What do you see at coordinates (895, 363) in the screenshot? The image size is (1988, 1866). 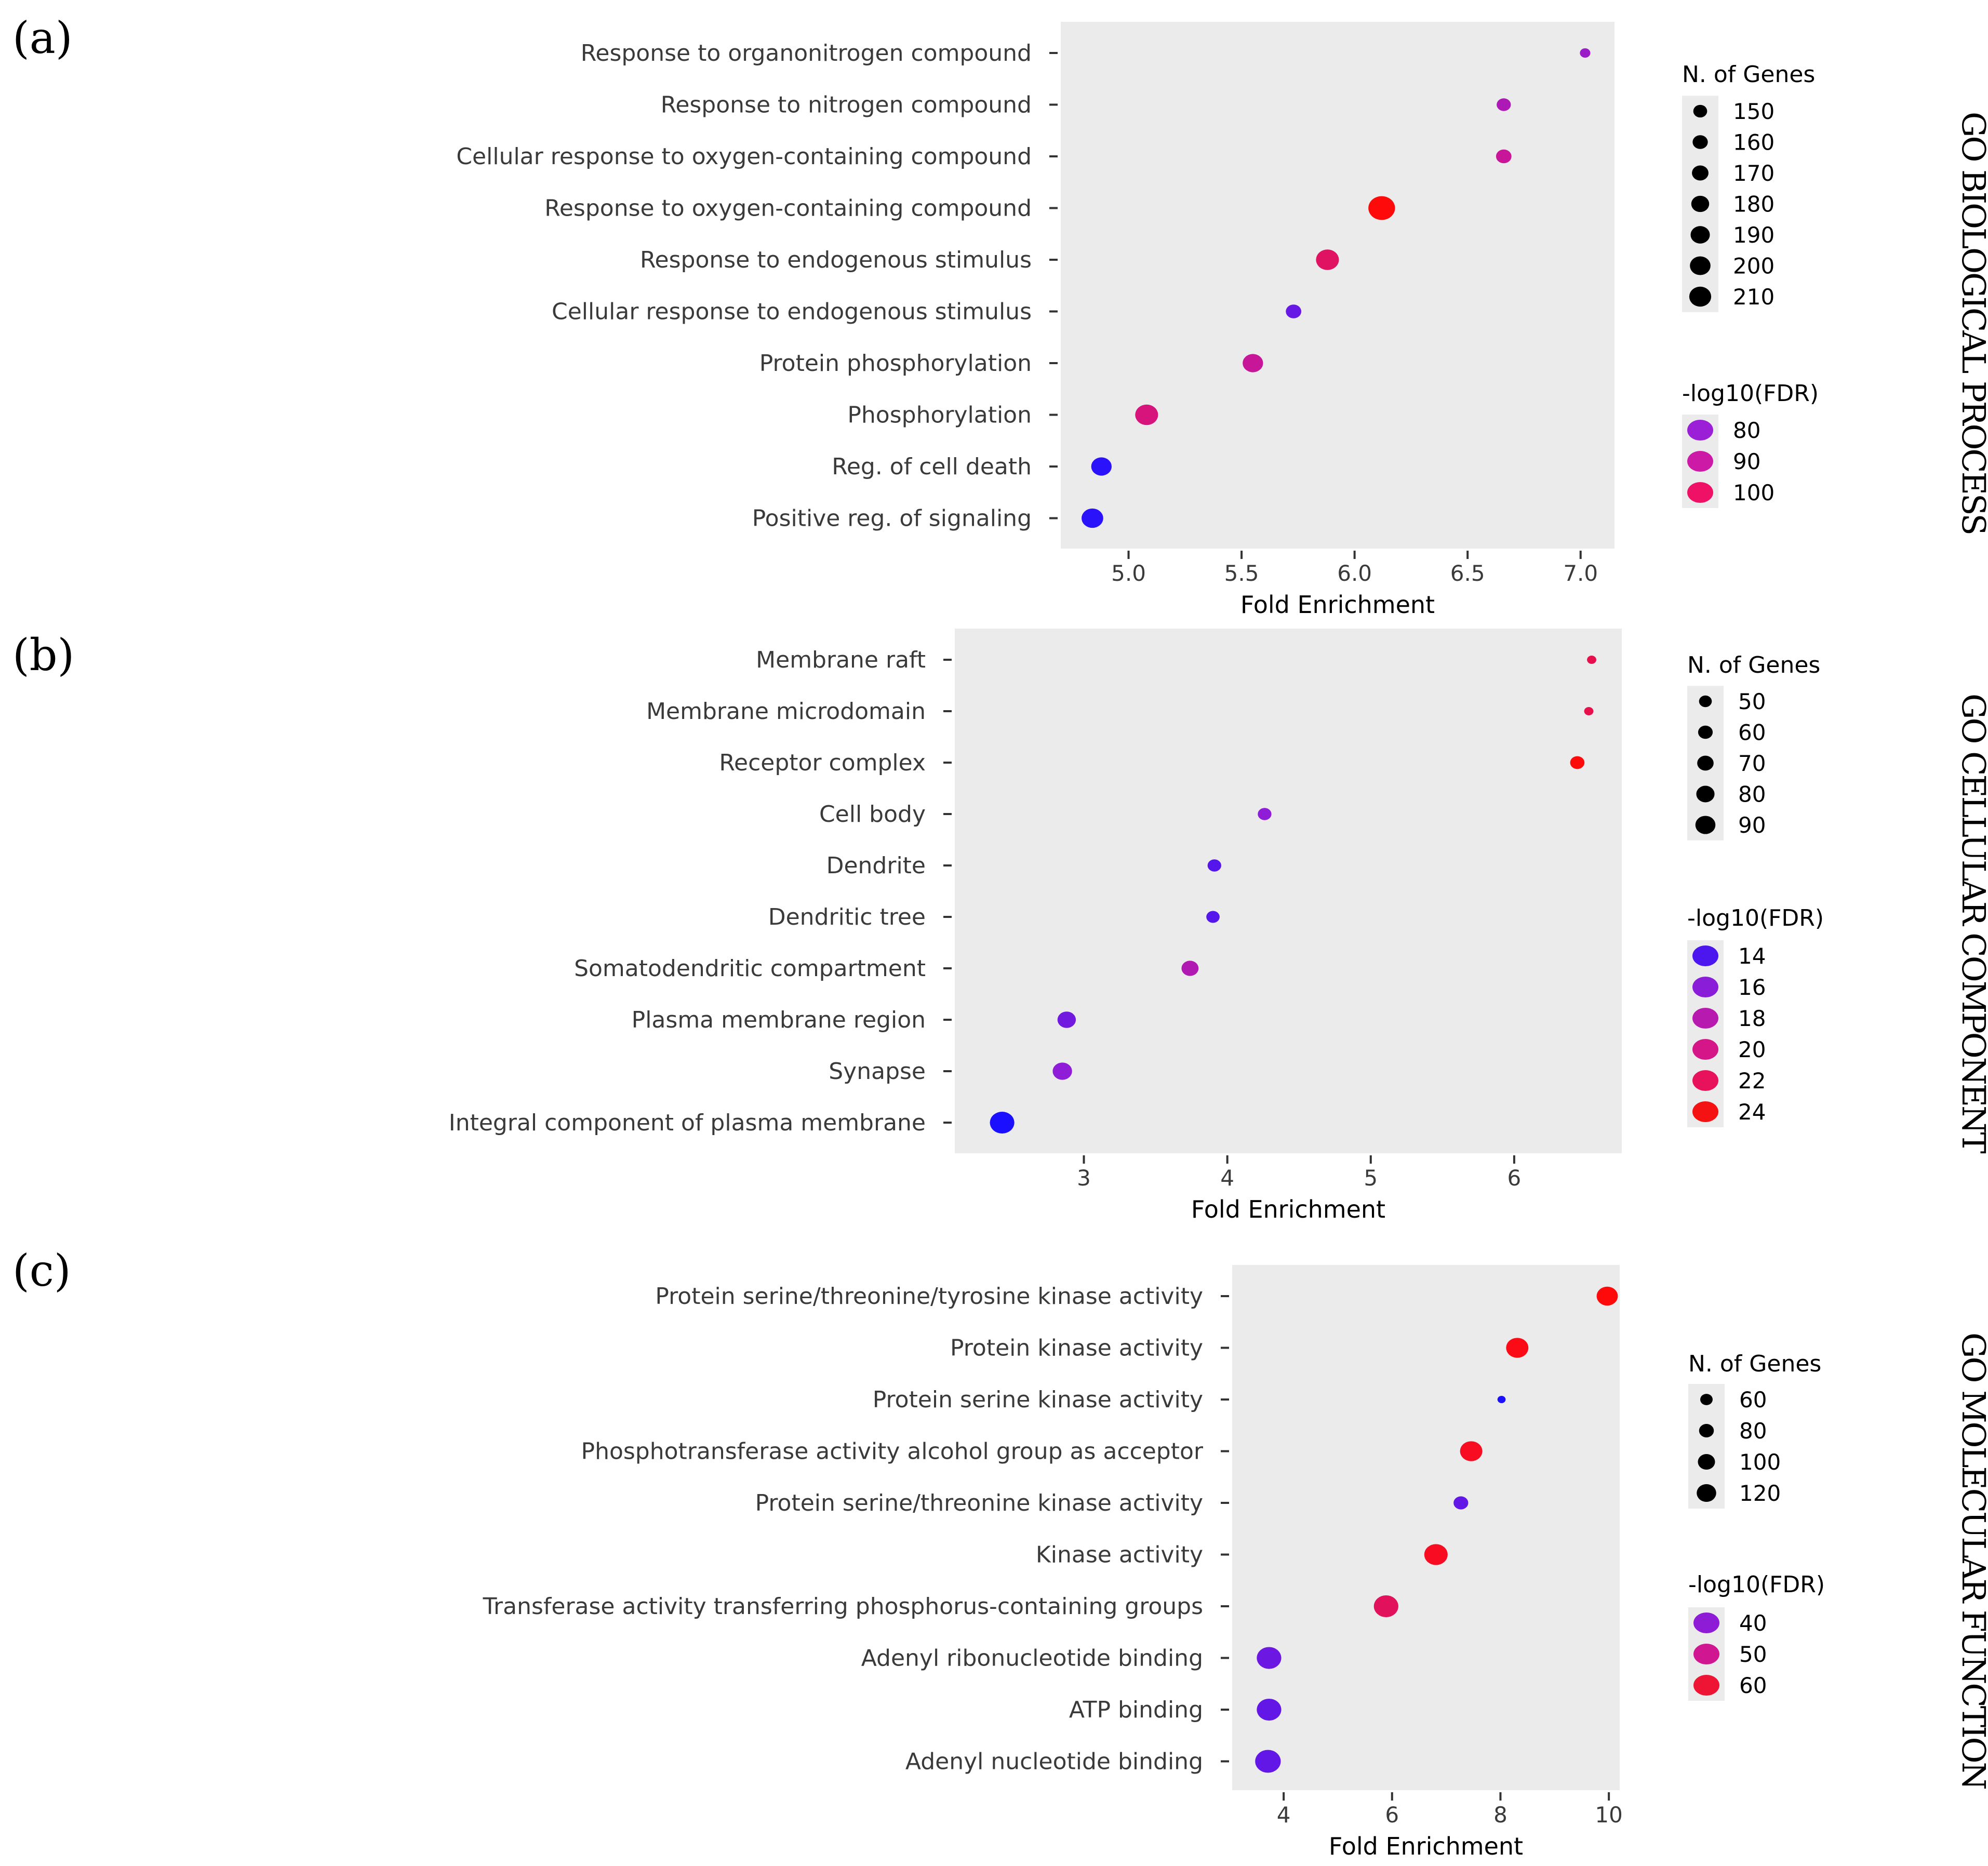 I see `category-label: Protein phosphorylation` at bounding box center [895, 363].